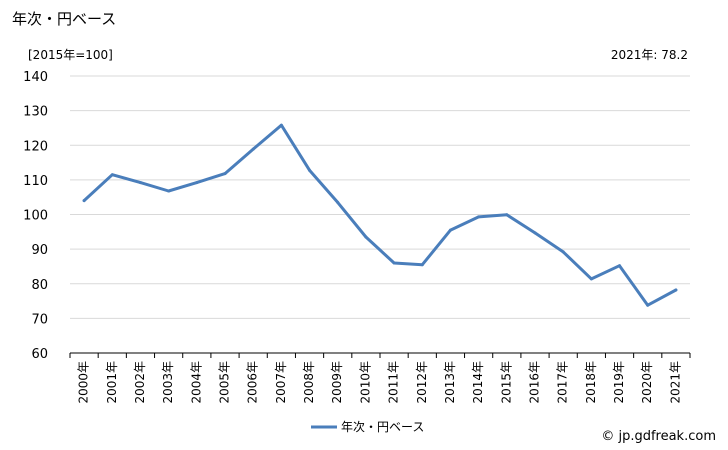 Image resolution: width=728 pixels, height=450 pixels. I want to click on y-tick-labels: 60 70 80 90 100 110 120 130 140, so click(35, 216).